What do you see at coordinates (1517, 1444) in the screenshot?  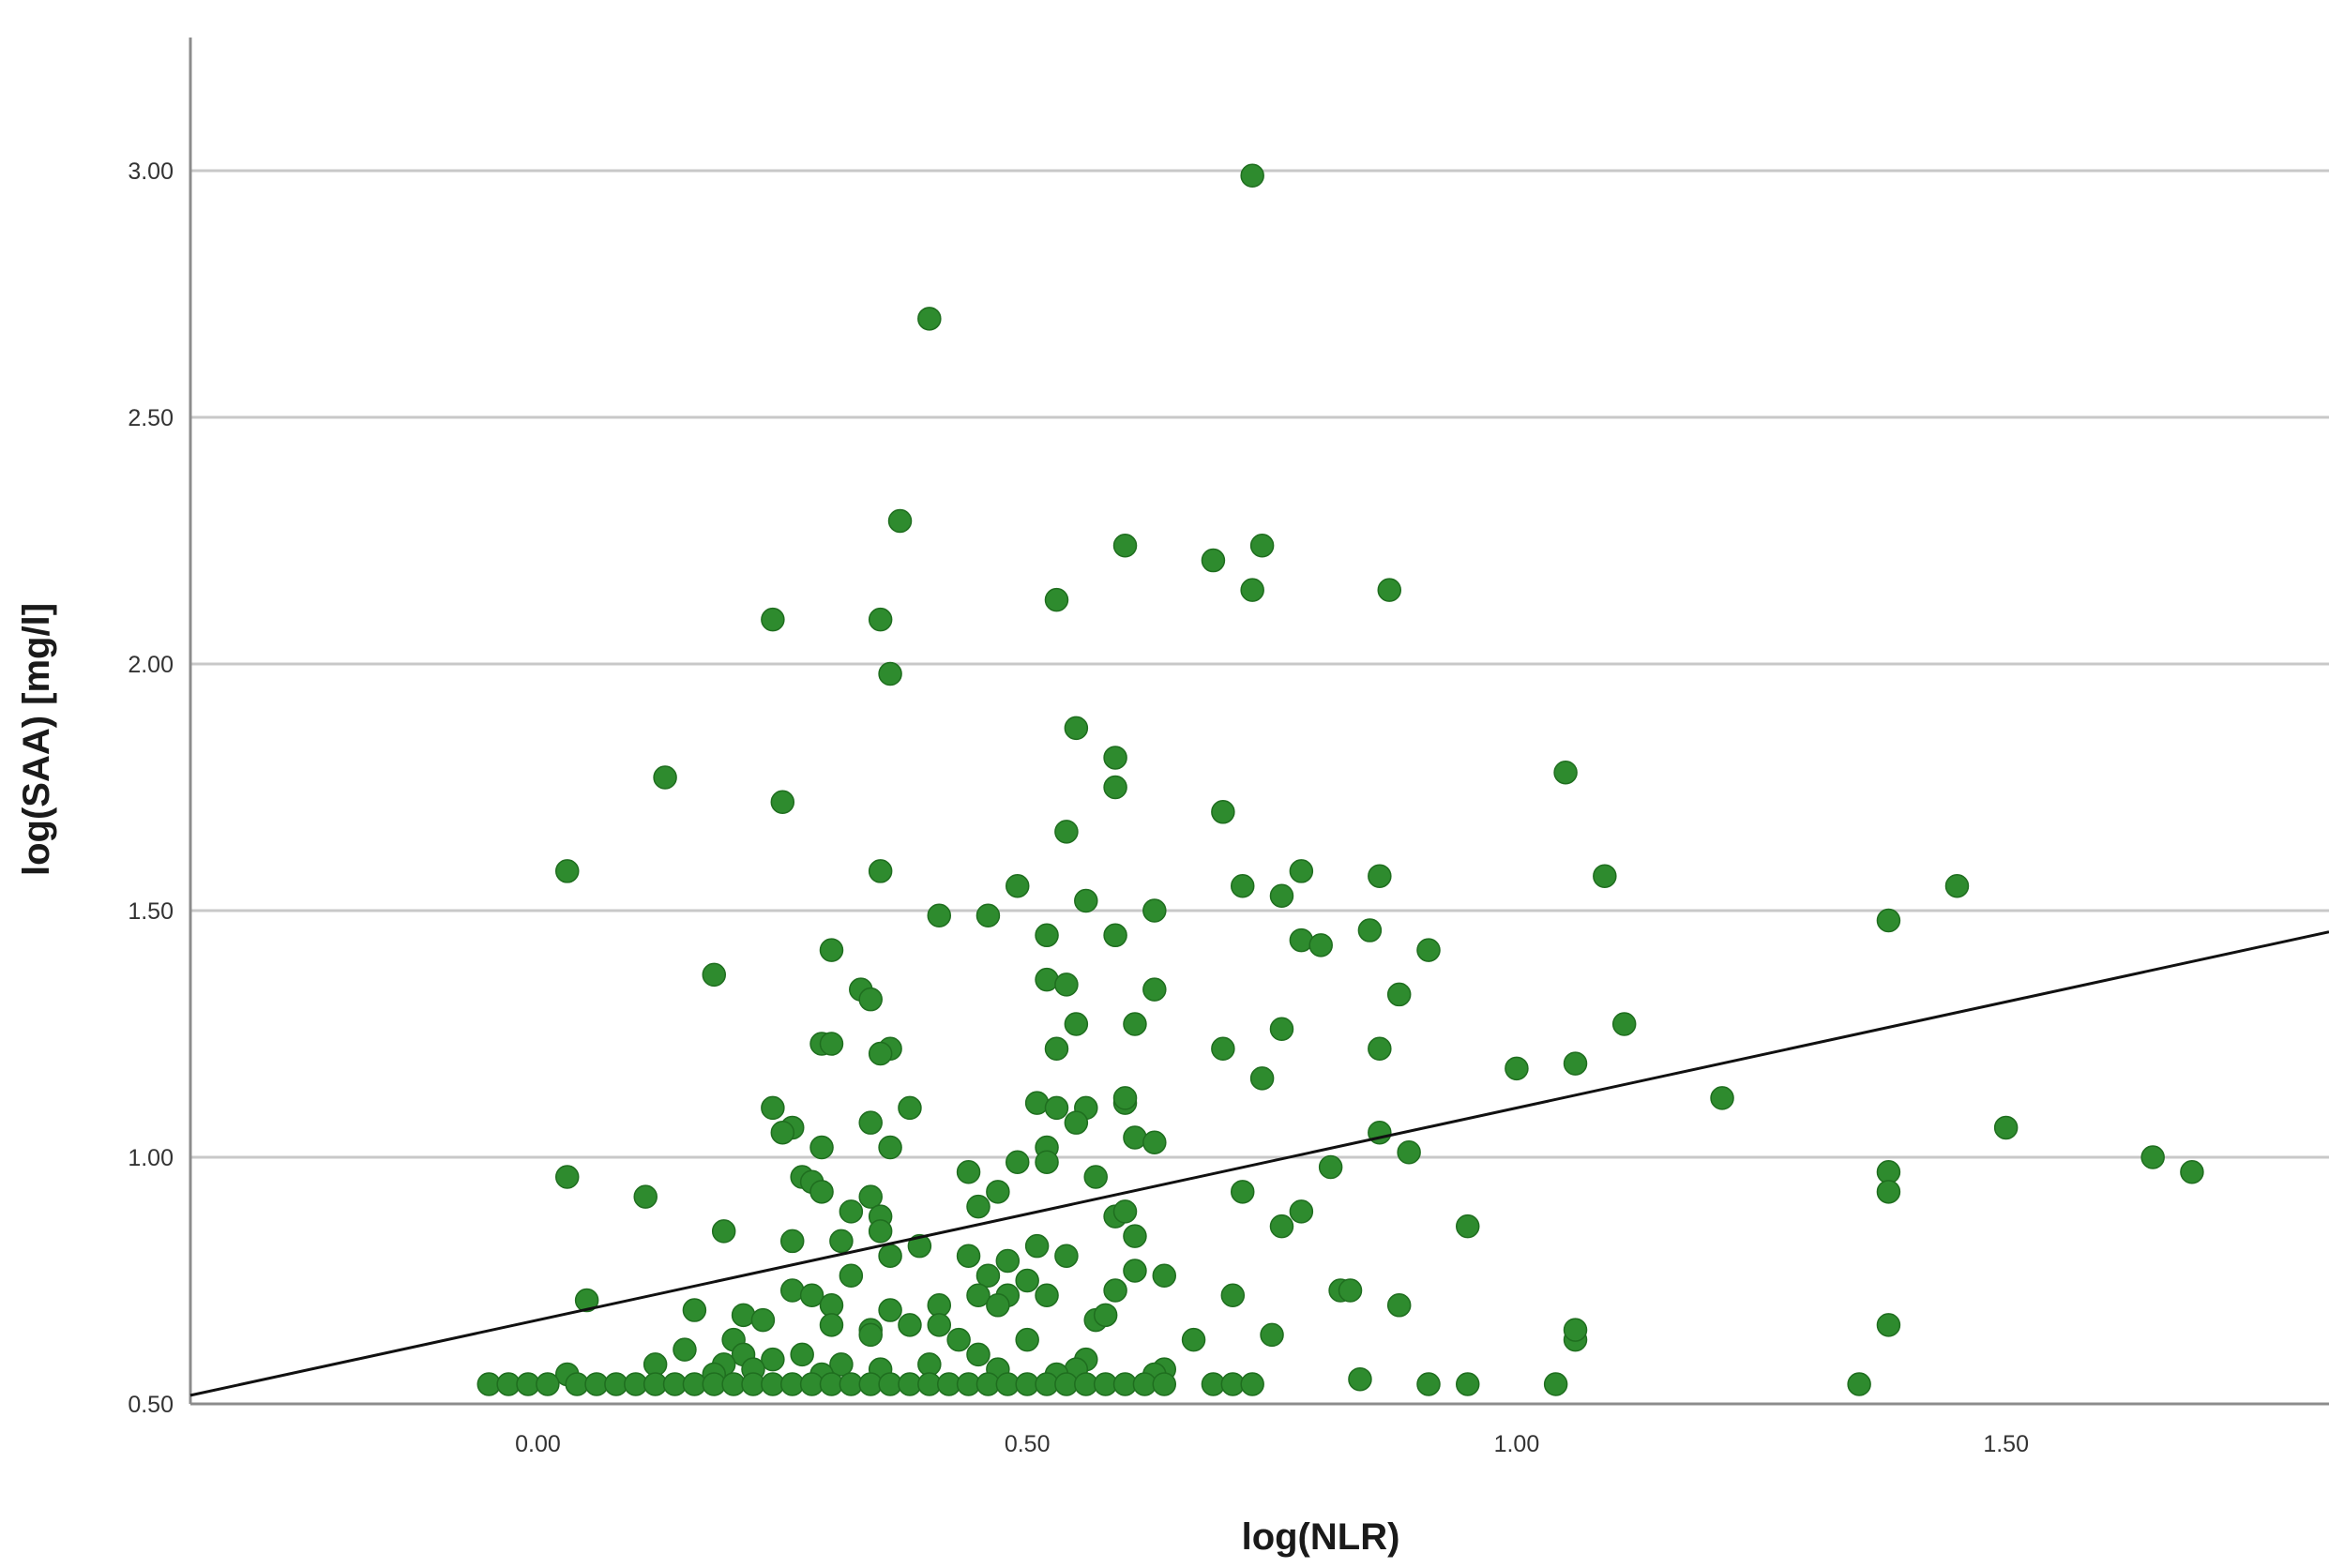 I see `x-tick-label: 1.00` at bounding box center [1517, 1444].